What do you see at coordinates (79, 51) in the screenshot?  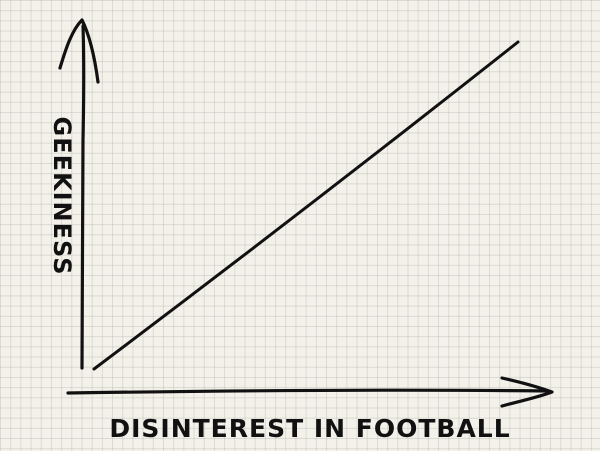 I see `y-axis-arrowhead` at bounding box center [79, 51].